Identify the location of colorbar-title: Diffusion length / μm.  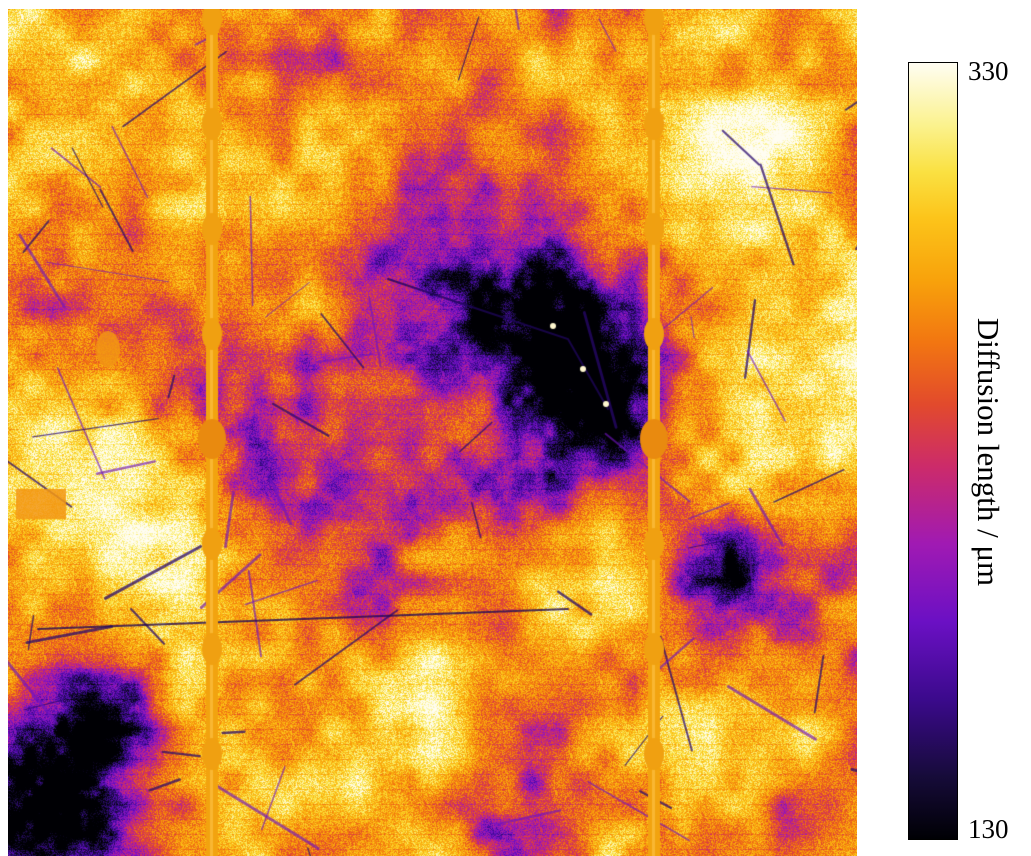
(988, 452).